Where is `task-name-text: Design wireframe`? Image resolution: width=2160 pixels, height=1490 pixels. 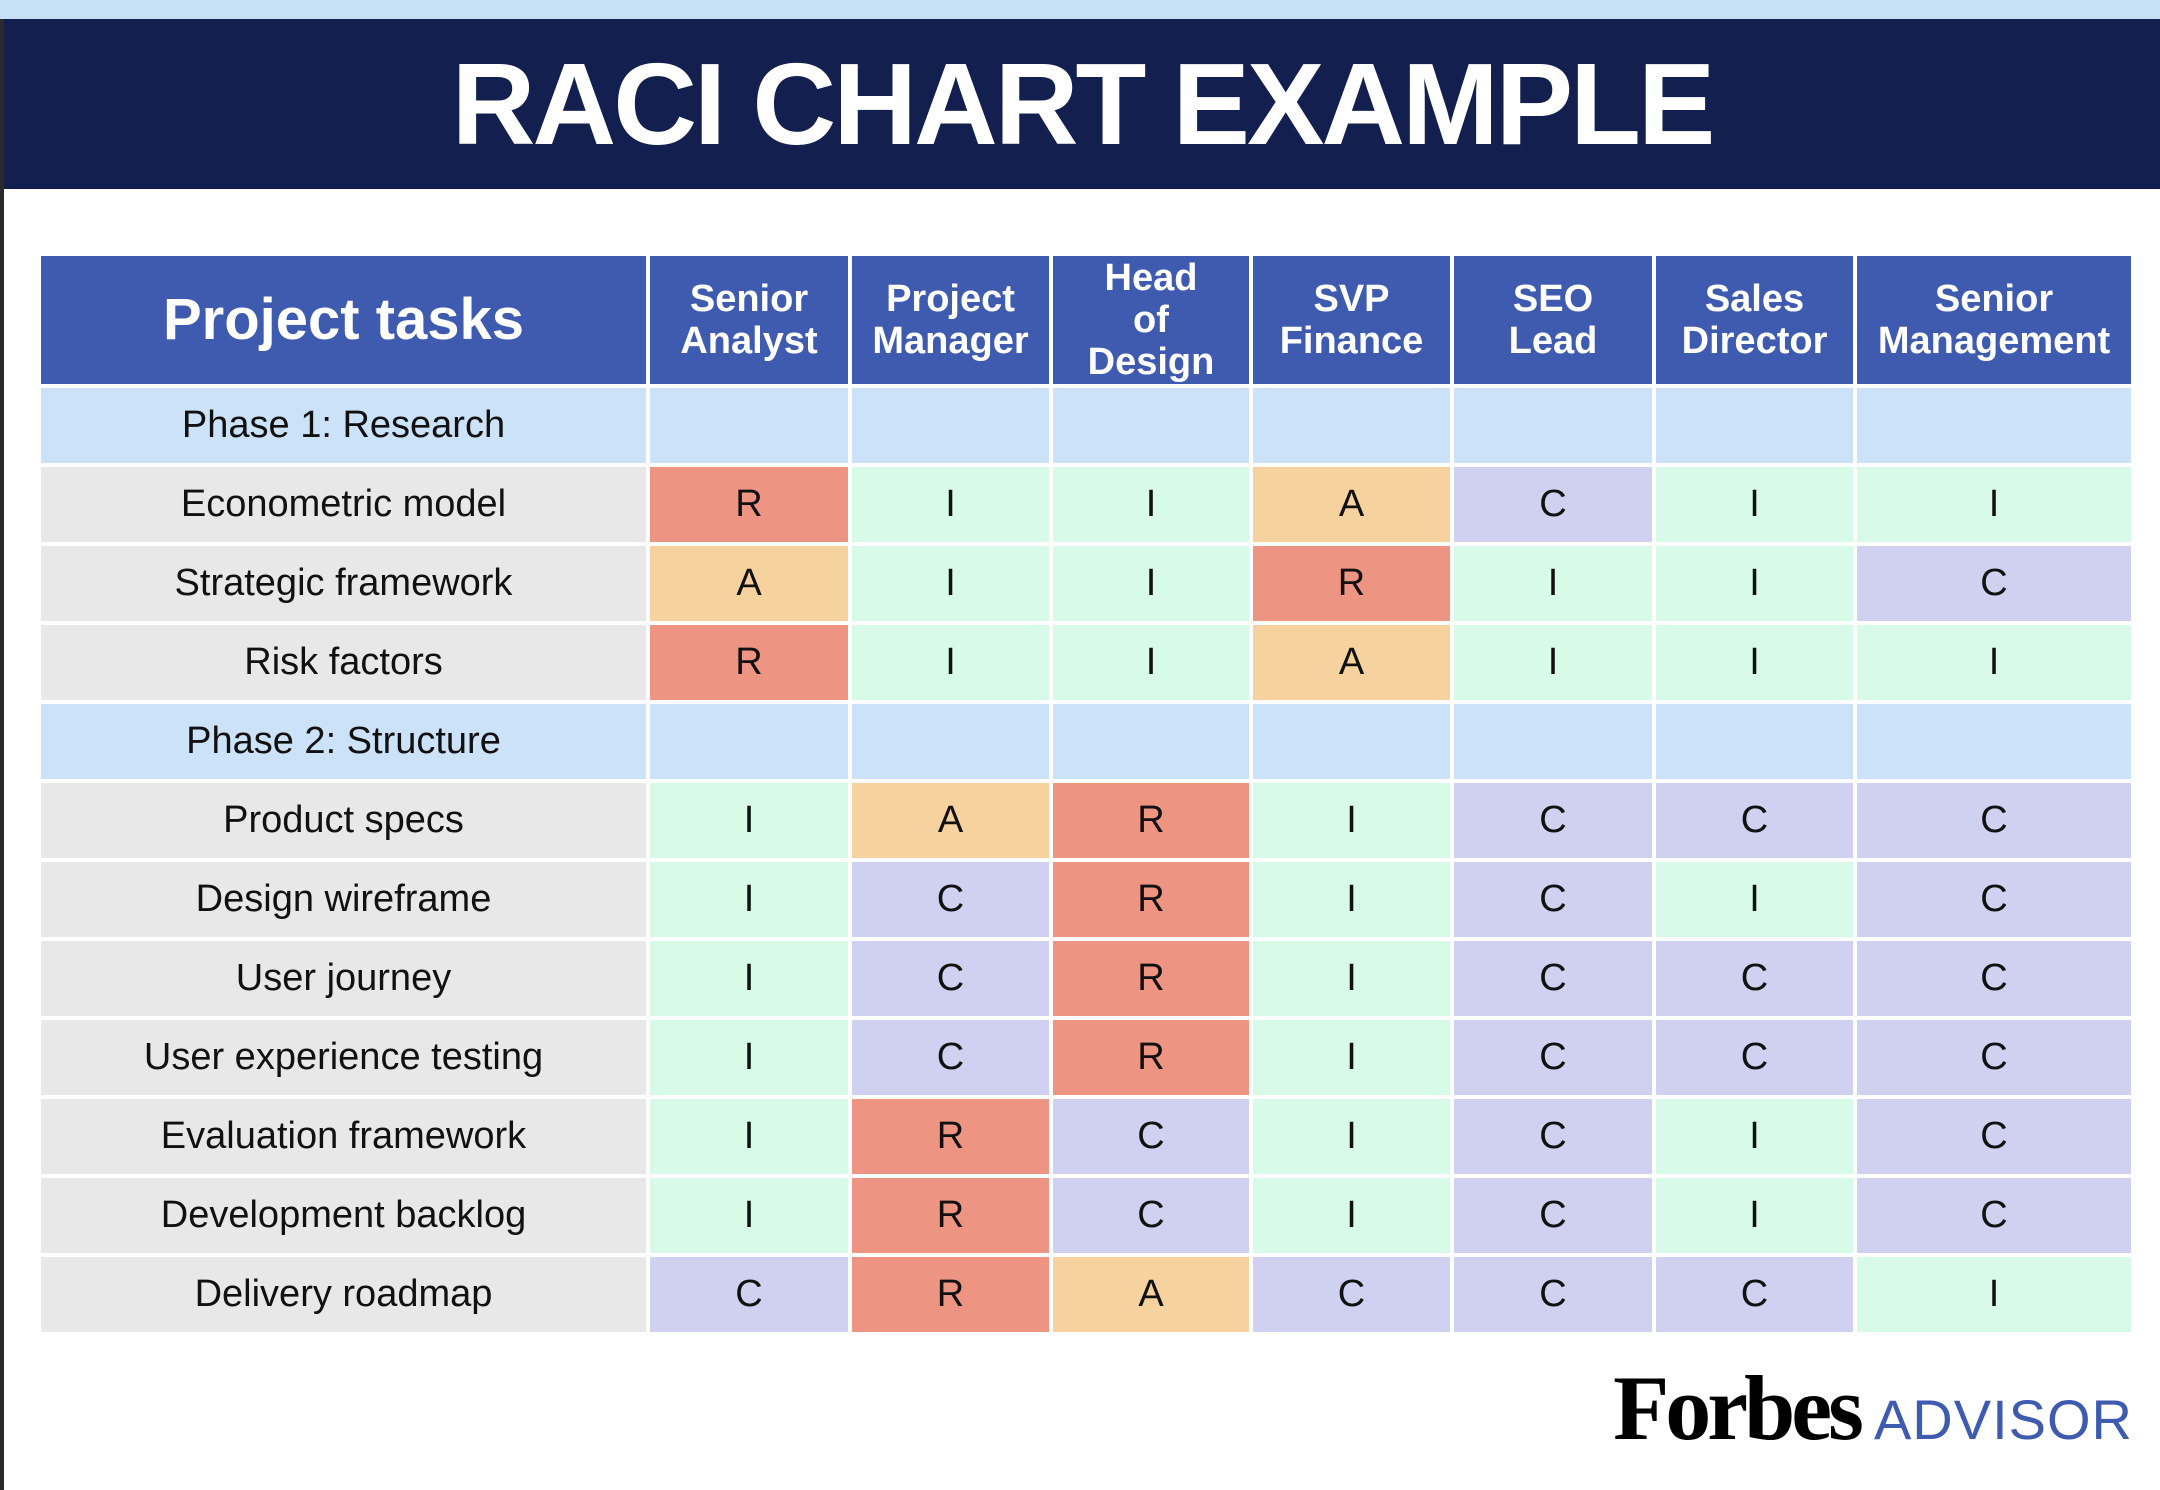 task-name-text: Design wireframe is located at coordinates (343, 899).